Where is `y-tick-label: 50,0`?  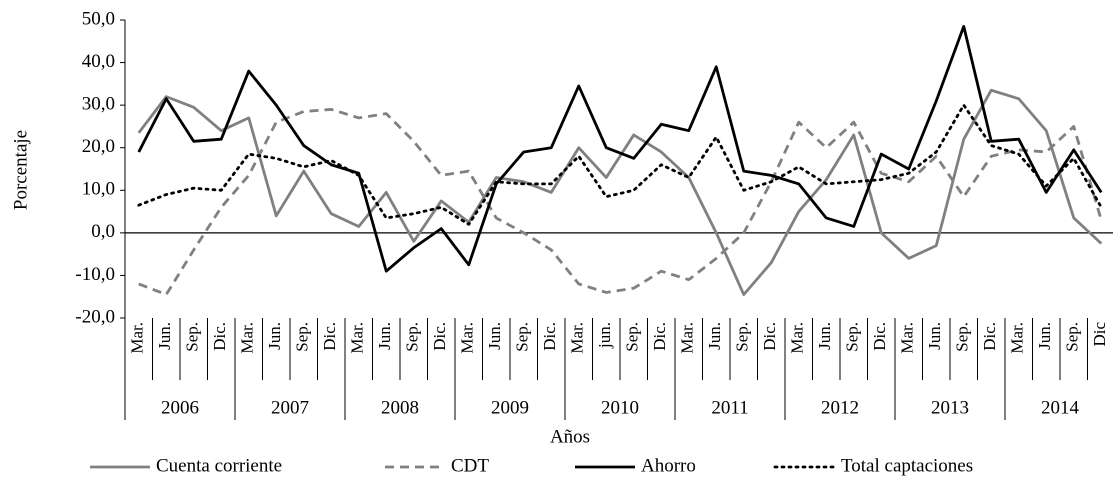 y-tick-label: 50,0 is located at coordinates (98, 18).